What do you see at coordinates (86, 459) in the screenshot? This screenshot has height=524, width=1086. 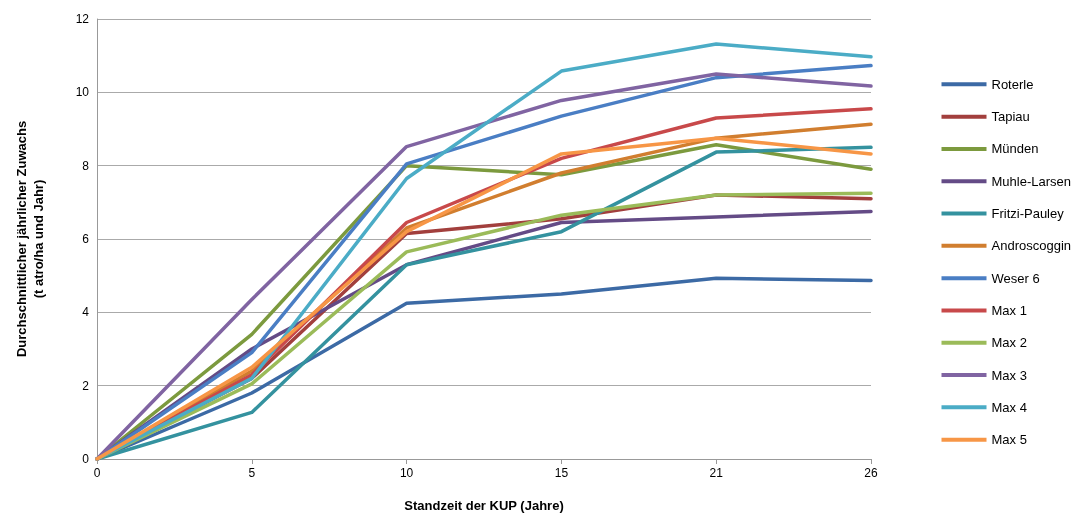 I see `y-tick-label: 0` at bounding box center [86, 459].